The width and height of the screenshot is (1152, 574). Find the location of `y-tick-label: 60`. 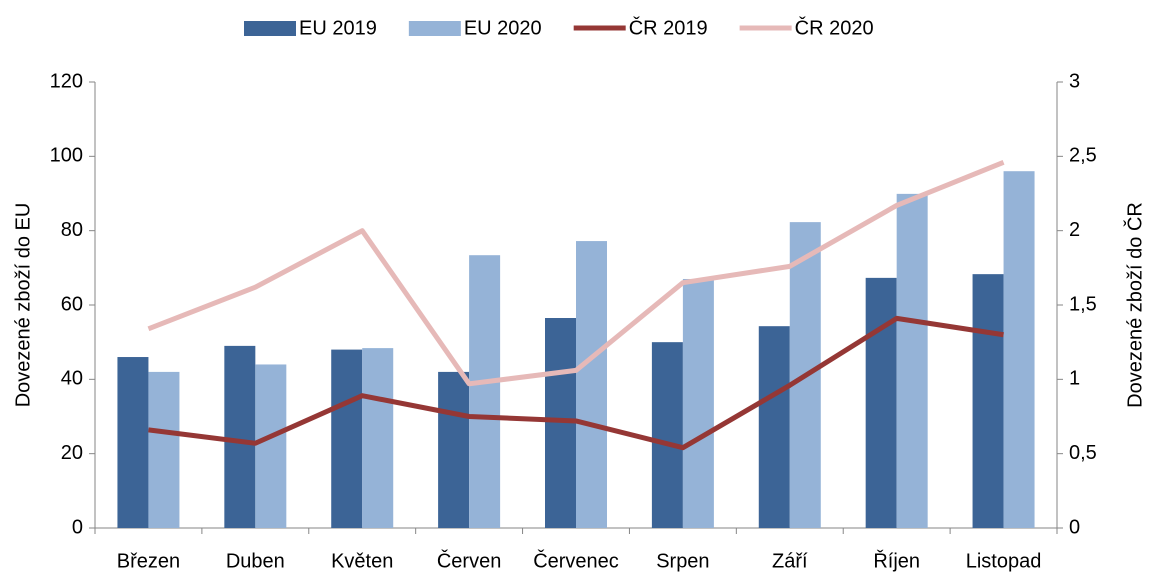

y-tick-label: 60 is located at coordinates (72, 304).